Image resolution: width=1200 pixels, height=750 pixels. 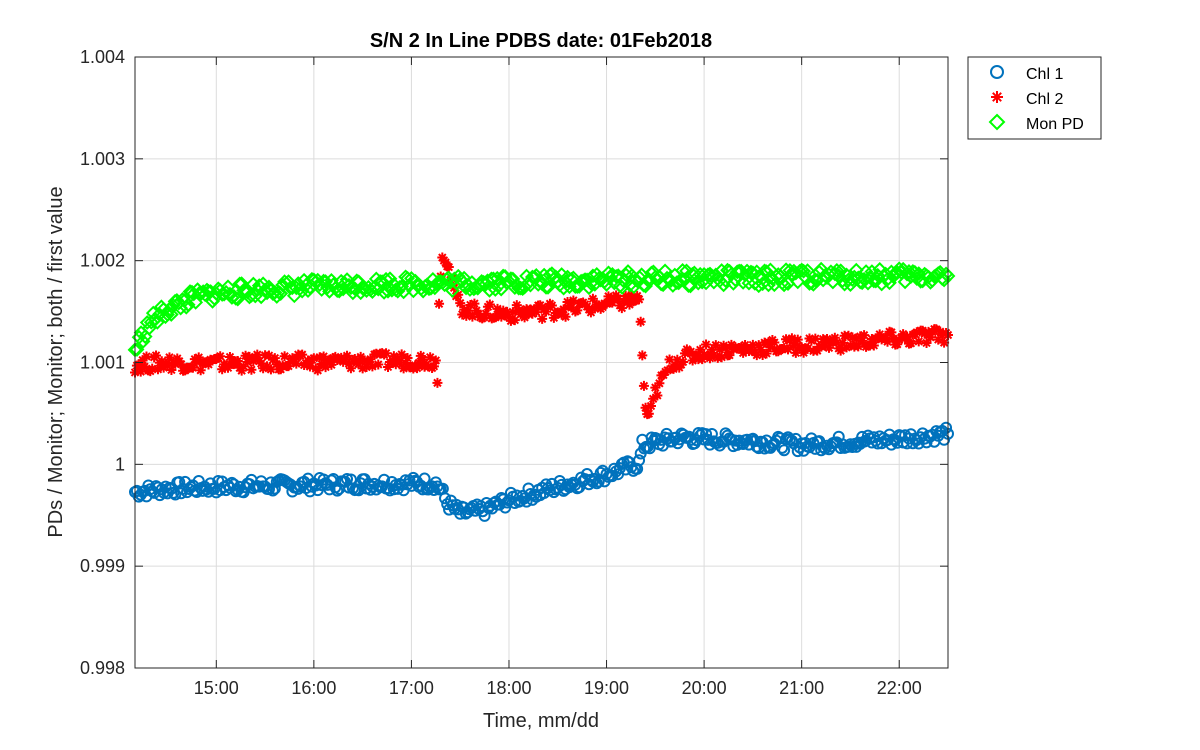 I want to click on legend: Chl 1 Chl 2 Mon PD, so click(x=1034, y=98).